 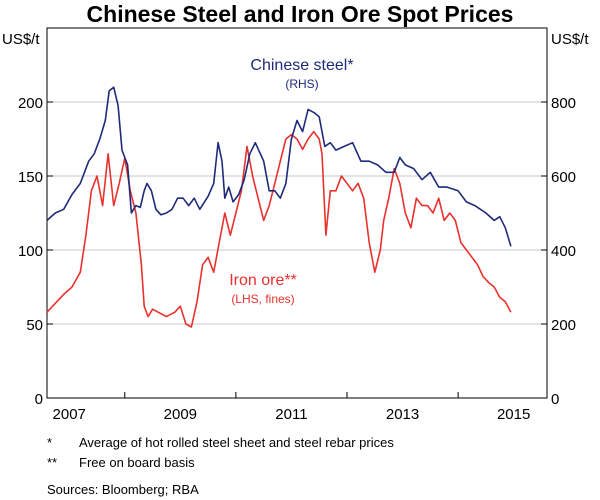 I want to click on right-tick-label: 800, so click(x=563, y=103).